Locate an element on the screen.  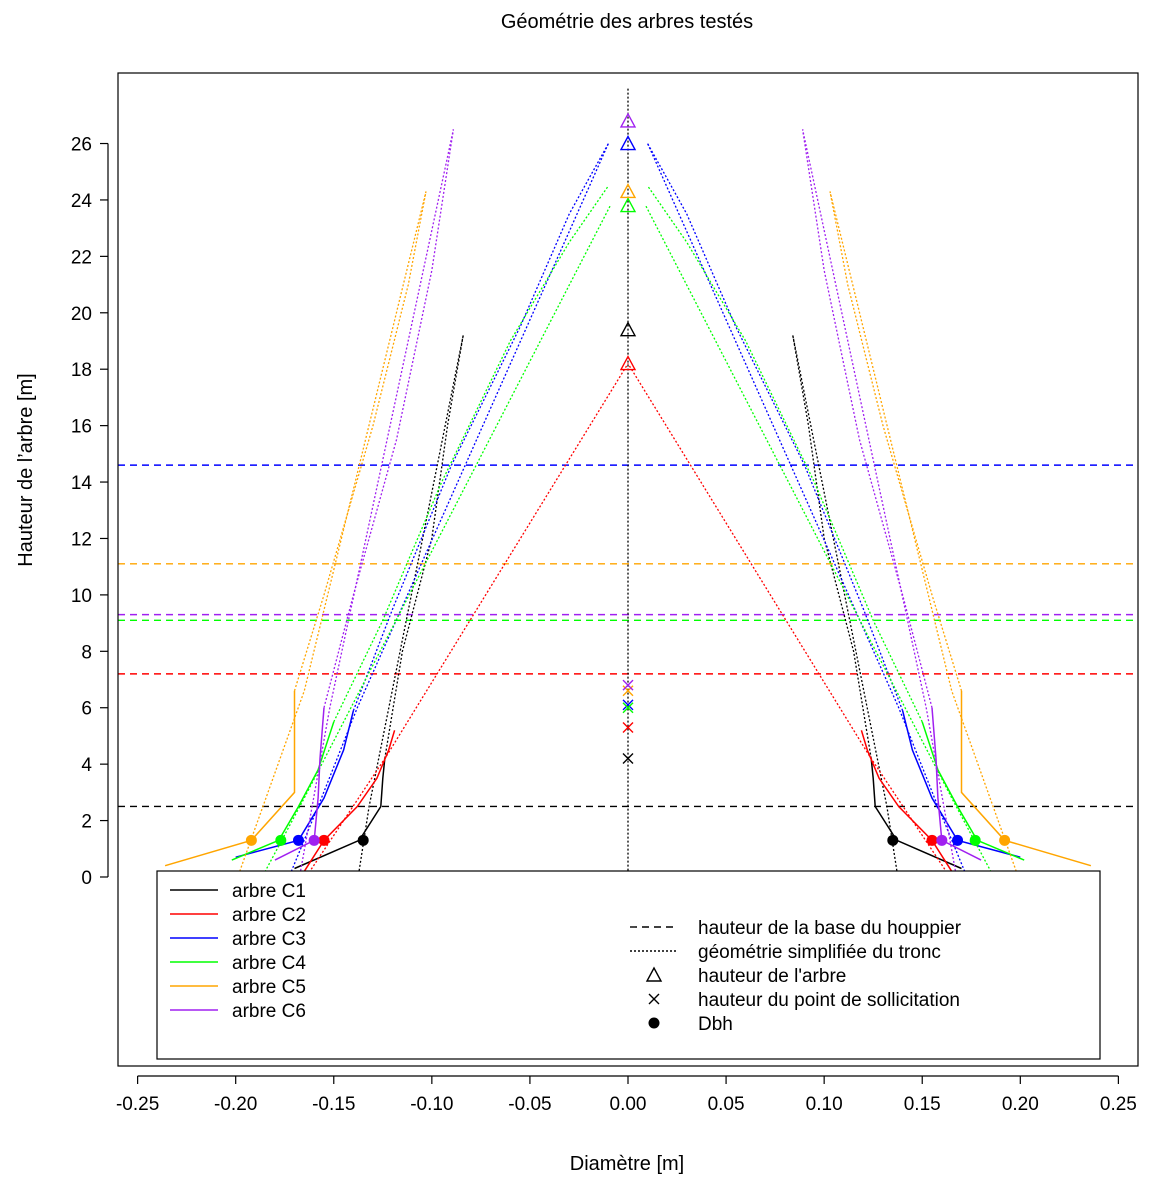
dbh-point-c2-right is located at coordinates (932, 840).